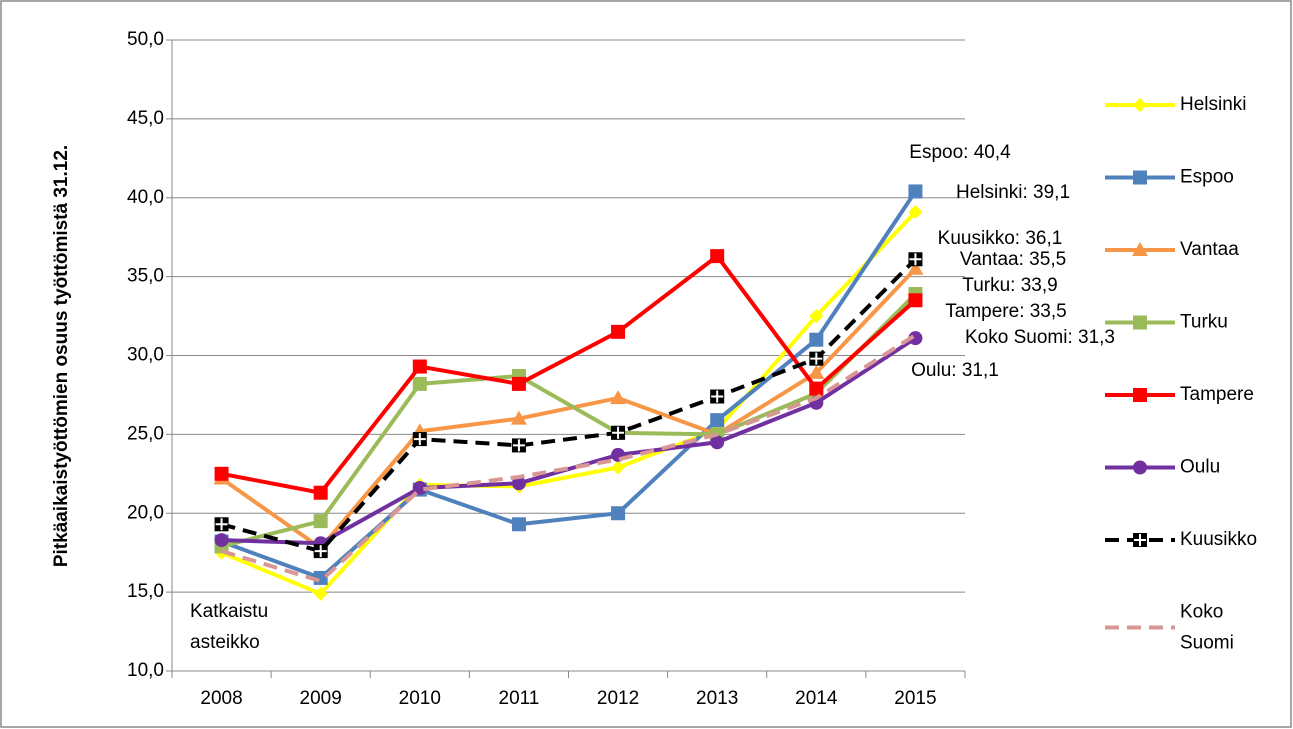 This screenshot has width=1293, height=729. Describe the element at coordinates (1209, 249) in the screenshot. I see `legend-label: Vantaa` at that location.